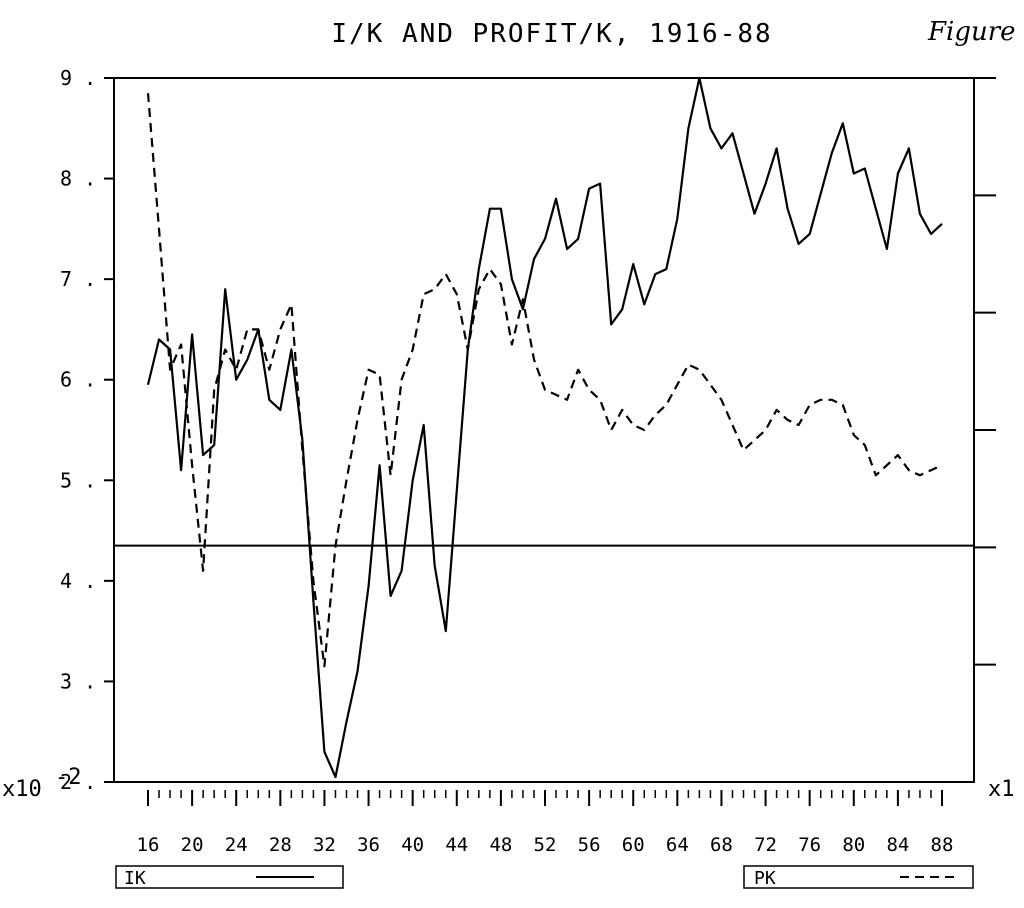  Describe the element at coordinates (280, 845) in the screenshot. I see `x-tick-label: 28` at that location.